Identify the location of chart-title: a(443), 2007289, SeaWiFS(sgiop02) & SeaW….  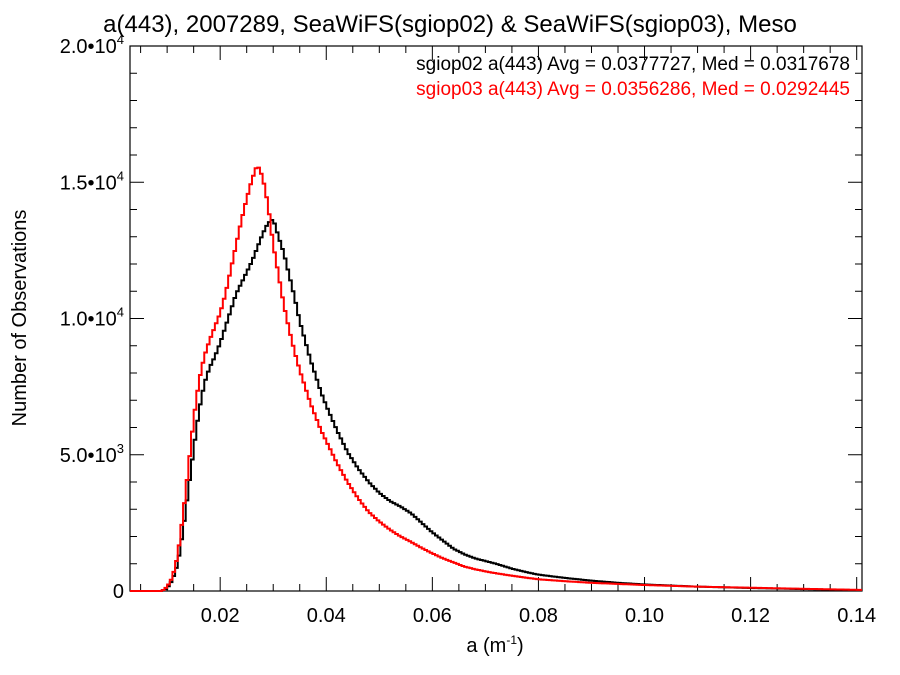
(450, 24).